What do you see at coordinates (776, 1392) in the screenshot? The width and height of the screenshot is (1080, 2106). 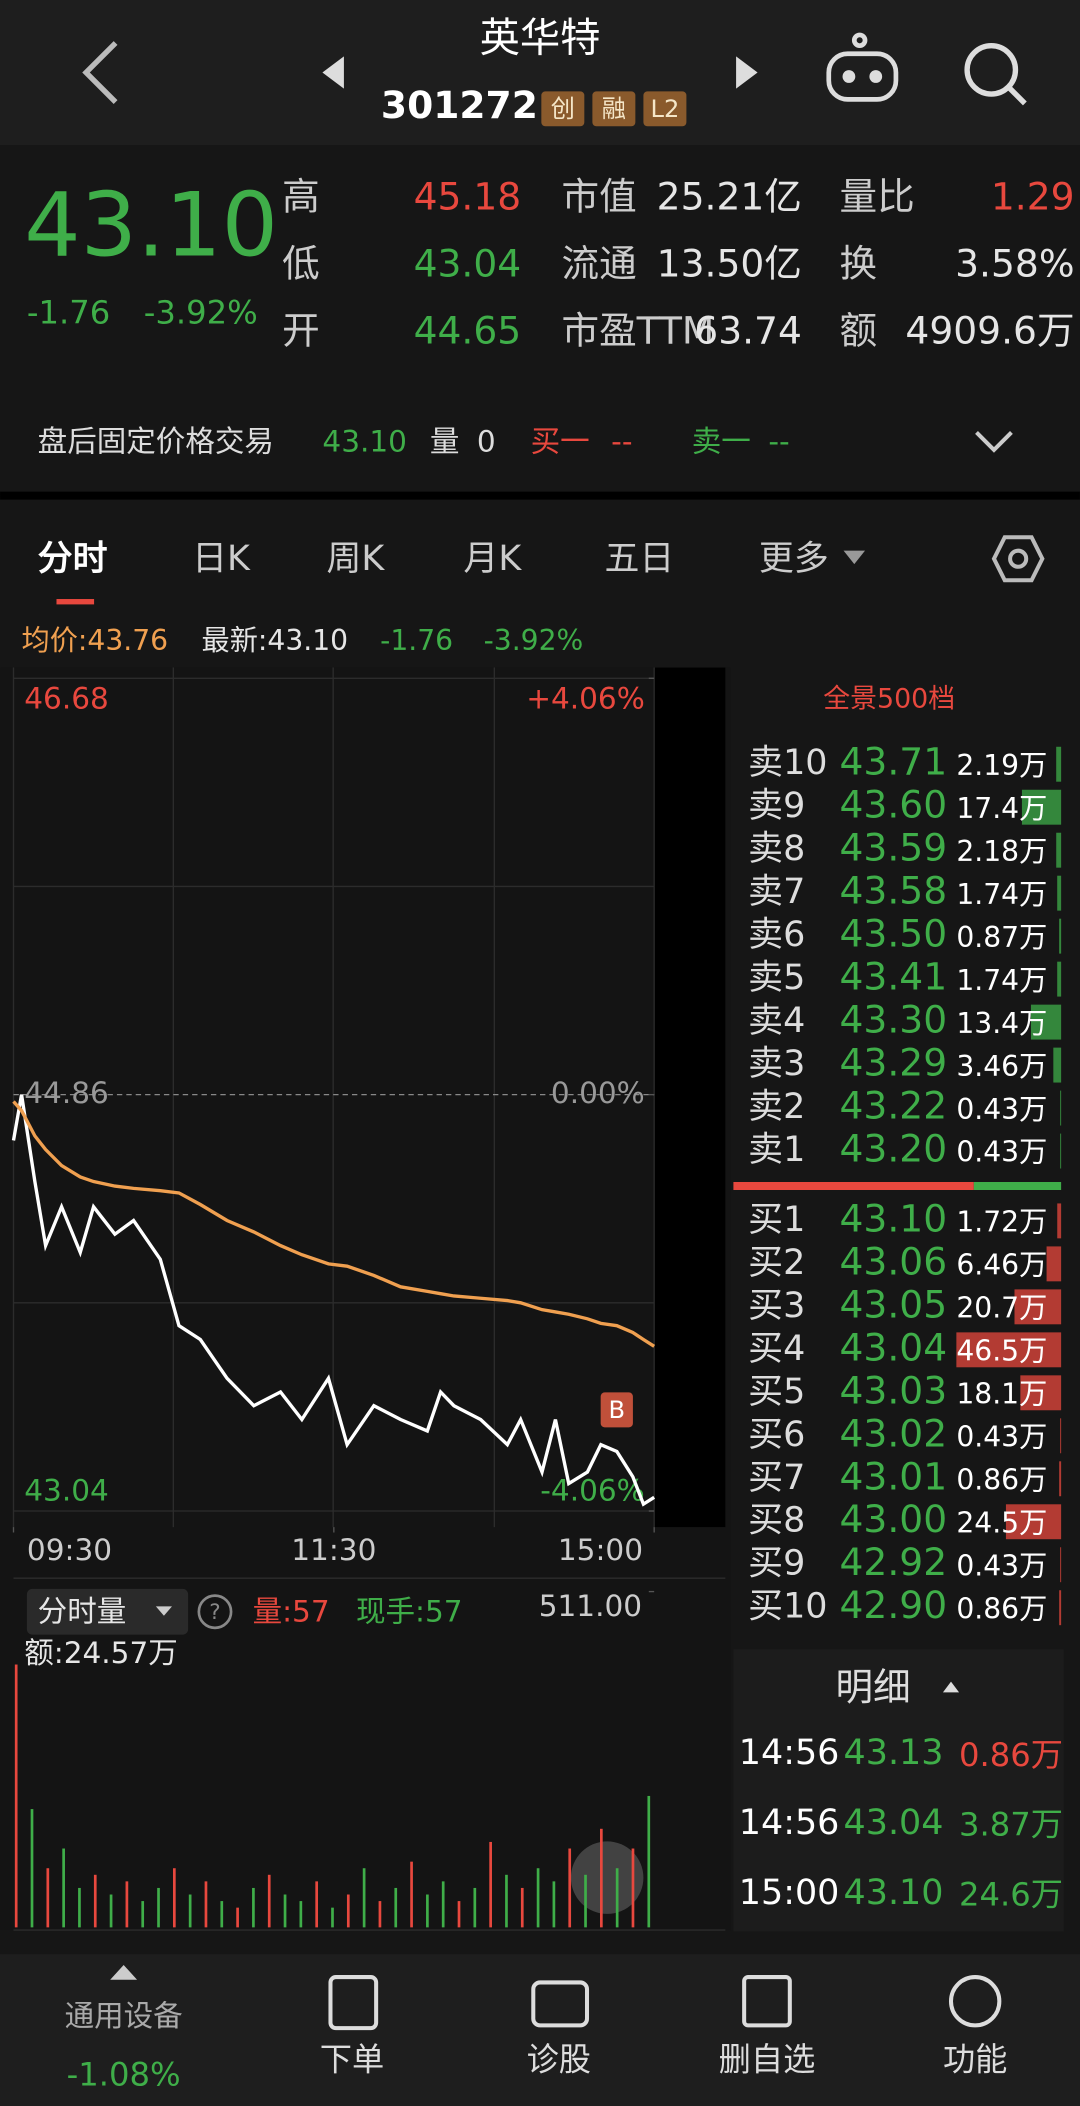 I see `level-label: 买5` at bounding box center [776, 1392].